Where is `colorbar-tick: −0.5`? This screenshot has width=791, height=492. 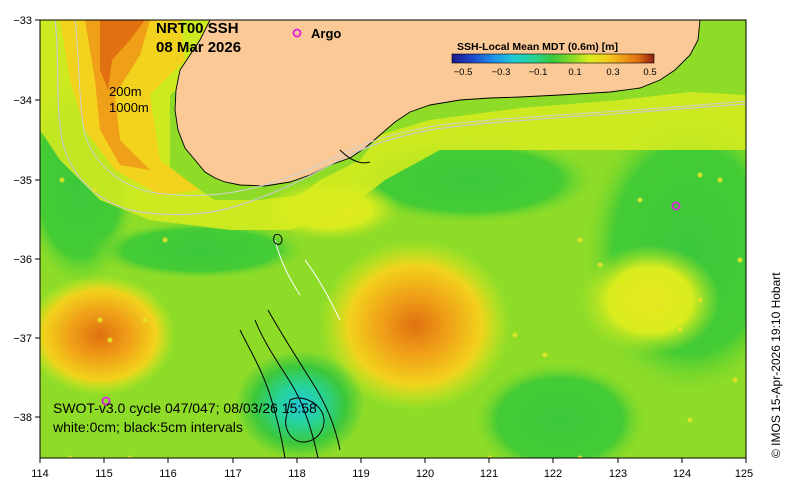
colorbar-tick: −0.5 is located at coordinates (463, 72).